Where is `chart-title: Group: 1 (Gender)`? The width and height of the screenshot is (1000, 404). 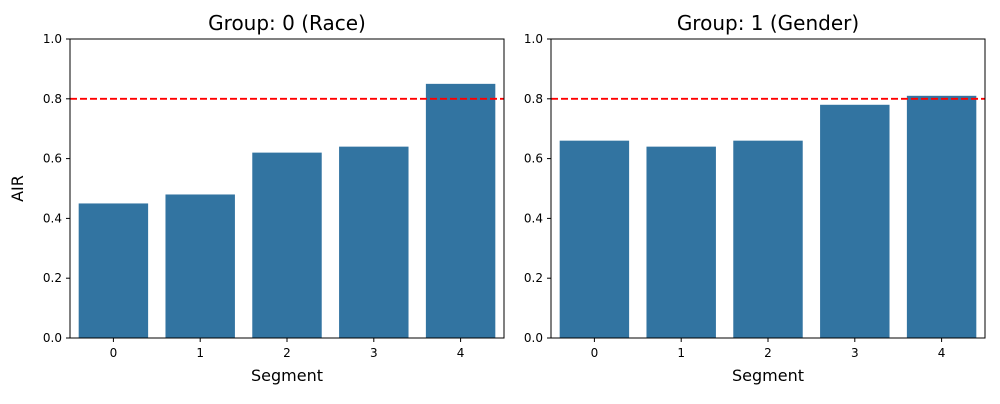
chart-title: Group: 1 (Gender) is located at coordinates (768, 23).